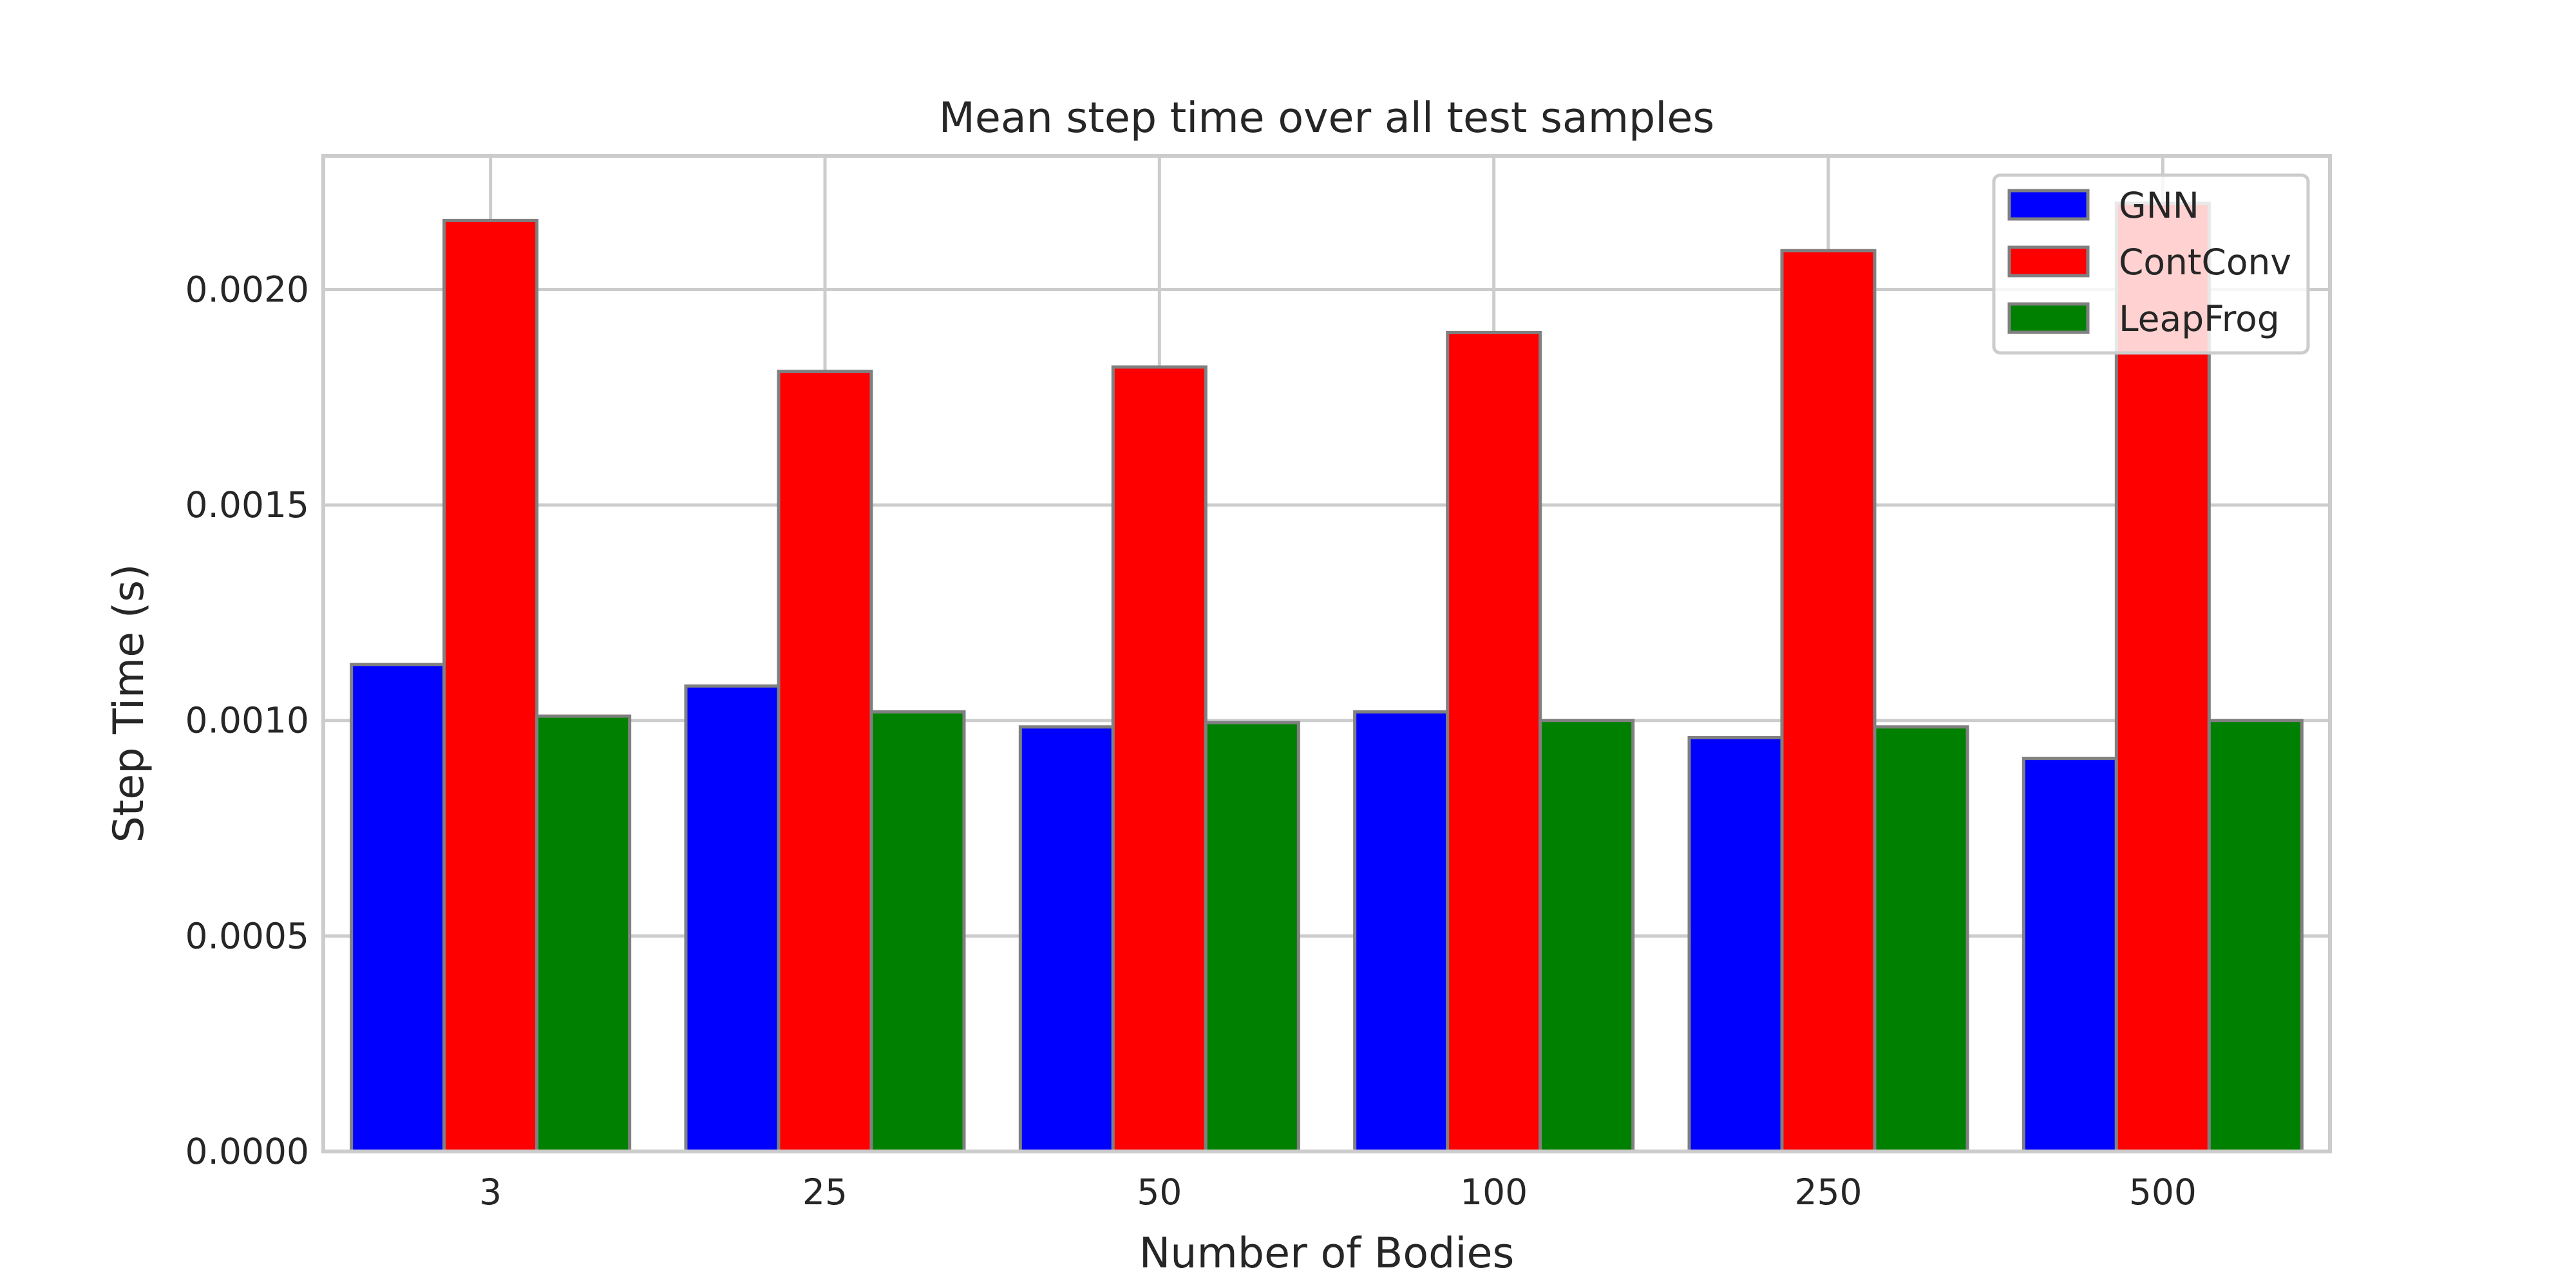 This screenshot has width=2576, height=1288. What do you see at coordinates (2205, 262) in the screenshot?
I see `legend-label-contconv: ContConv` at bounding box center [2205, 262].